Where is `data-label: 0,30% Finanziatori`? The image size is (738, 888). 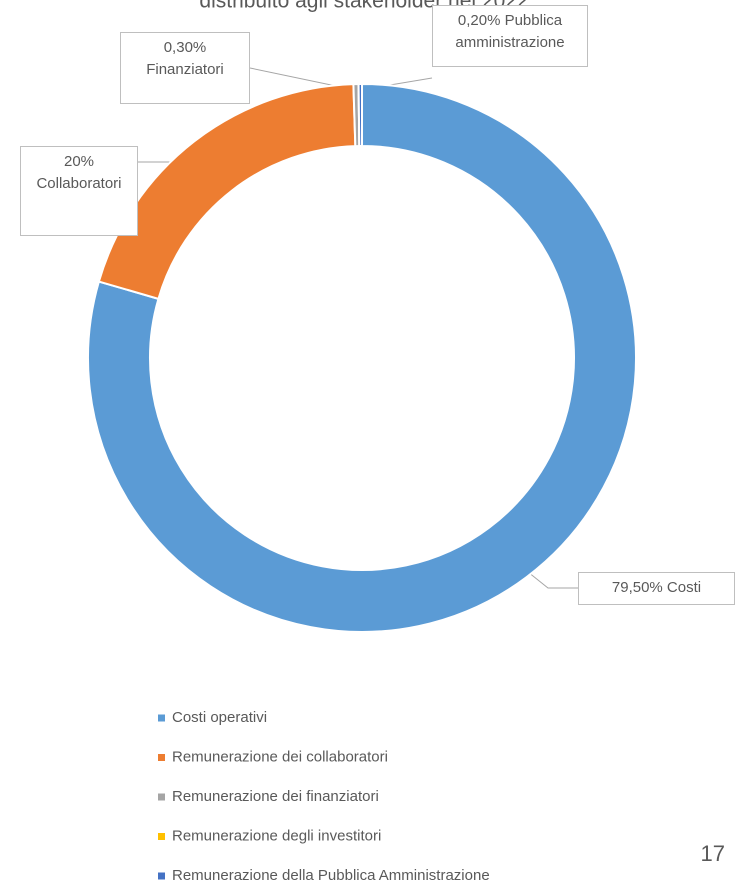
data-label: 0,30% Finanziatori is located at coordinates (185, 68).